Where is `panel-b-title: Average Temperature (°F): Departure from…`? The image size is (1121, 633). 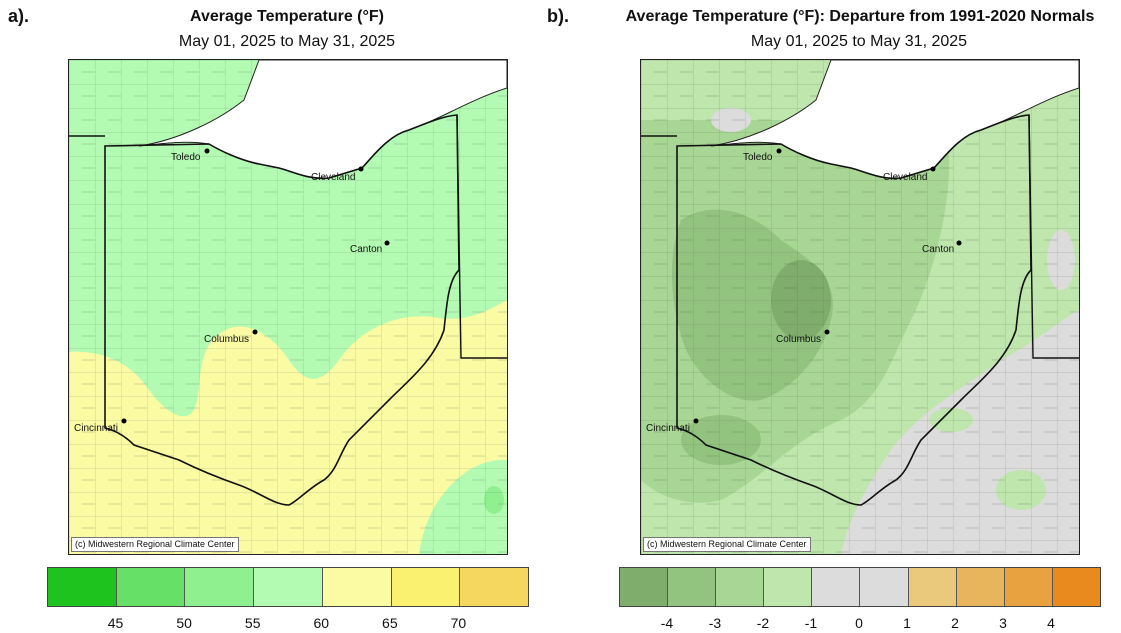 panel-b-title: Average Temperature (°F): Departure from… is located at coordinates (860, 16).